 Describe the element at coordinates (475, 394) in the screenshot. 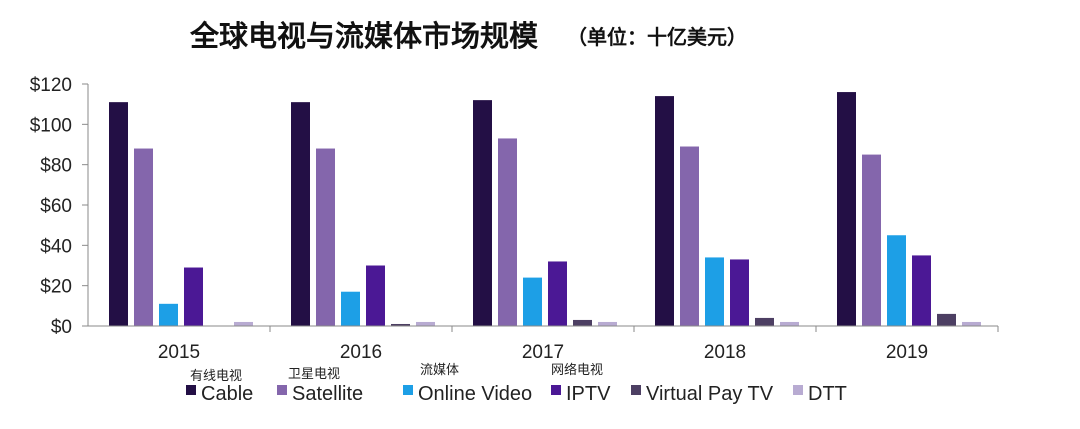

I see `legend-label-online-video: Online Video` at that location.